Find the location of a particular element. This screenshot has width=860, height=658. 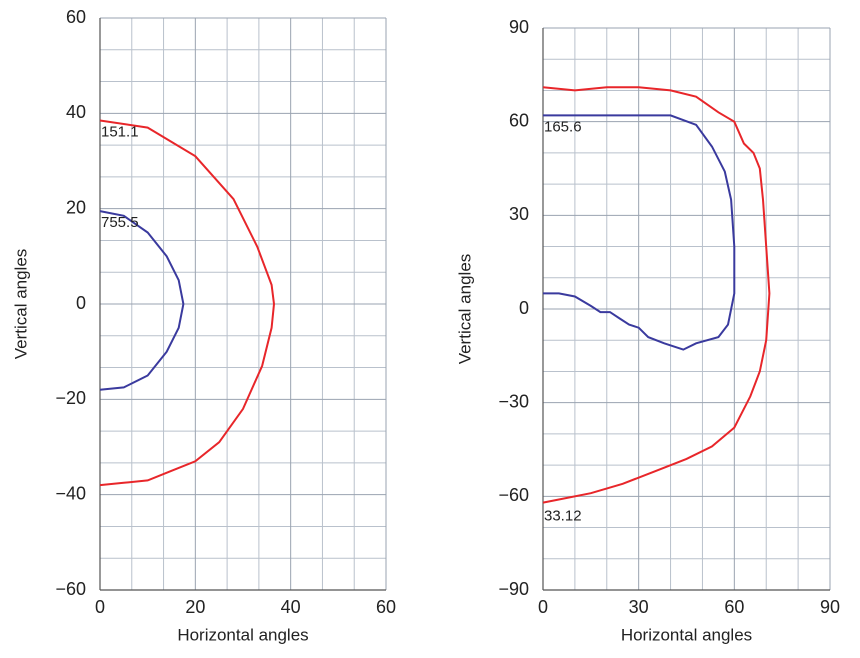

y-tick-label: −90 is located at coordinates (513, 589).